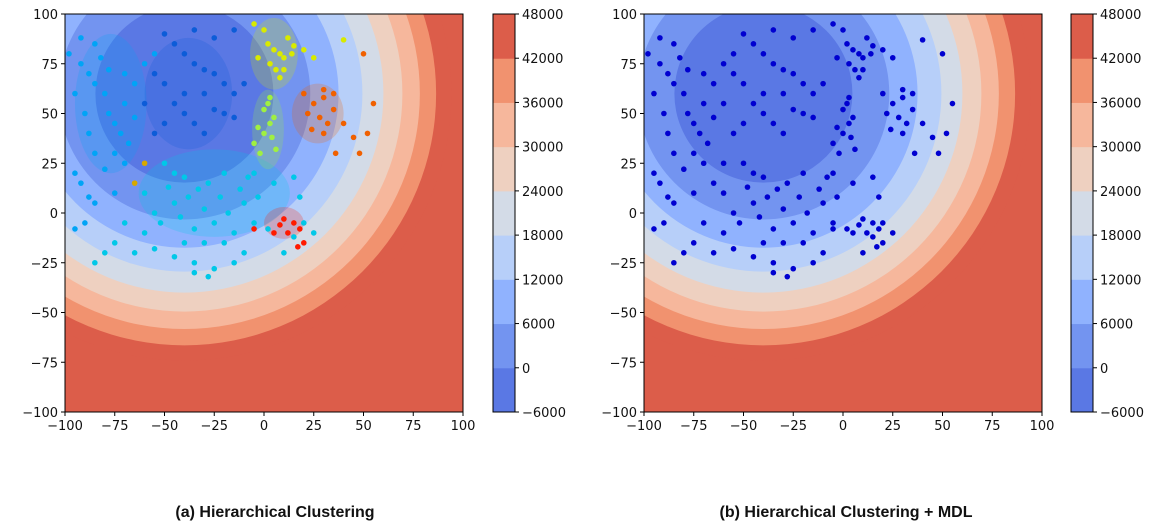  Describe the element at coordinates (1116, 325) in the screenshot. I see `colorbar-tick-label: 6000` at that location.